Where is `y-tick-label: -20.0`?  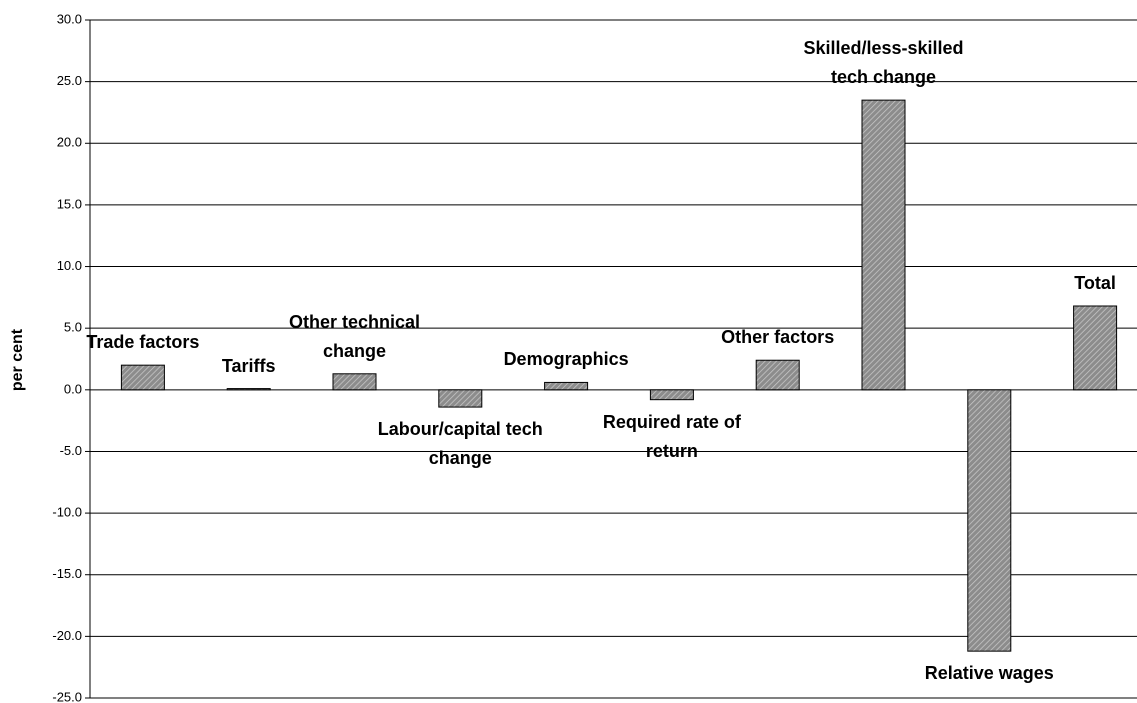
y-tick-label: -20.0 is located at coordinates (67, 635).